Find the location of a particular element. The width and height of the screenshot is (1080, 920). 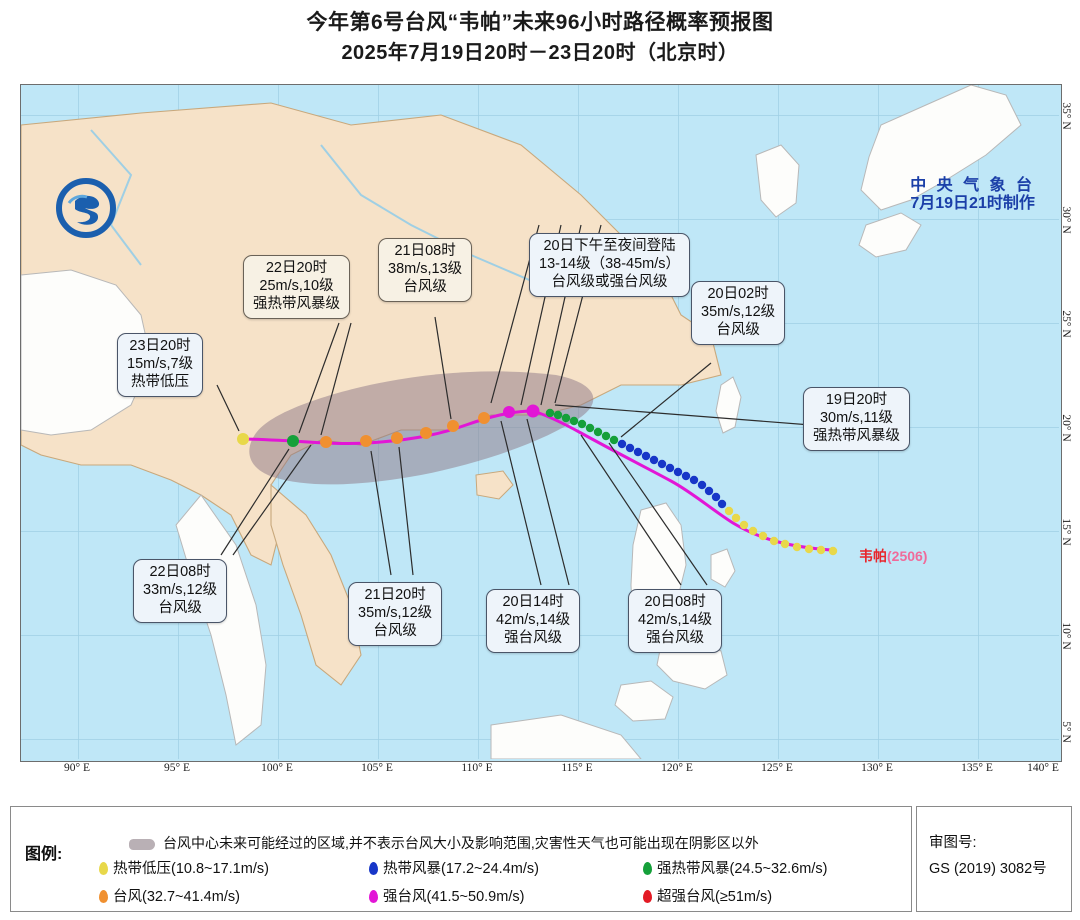

legend-item-ts: 热带风暴(17.2~24.4m/s) is located at coordinates (454, 867).